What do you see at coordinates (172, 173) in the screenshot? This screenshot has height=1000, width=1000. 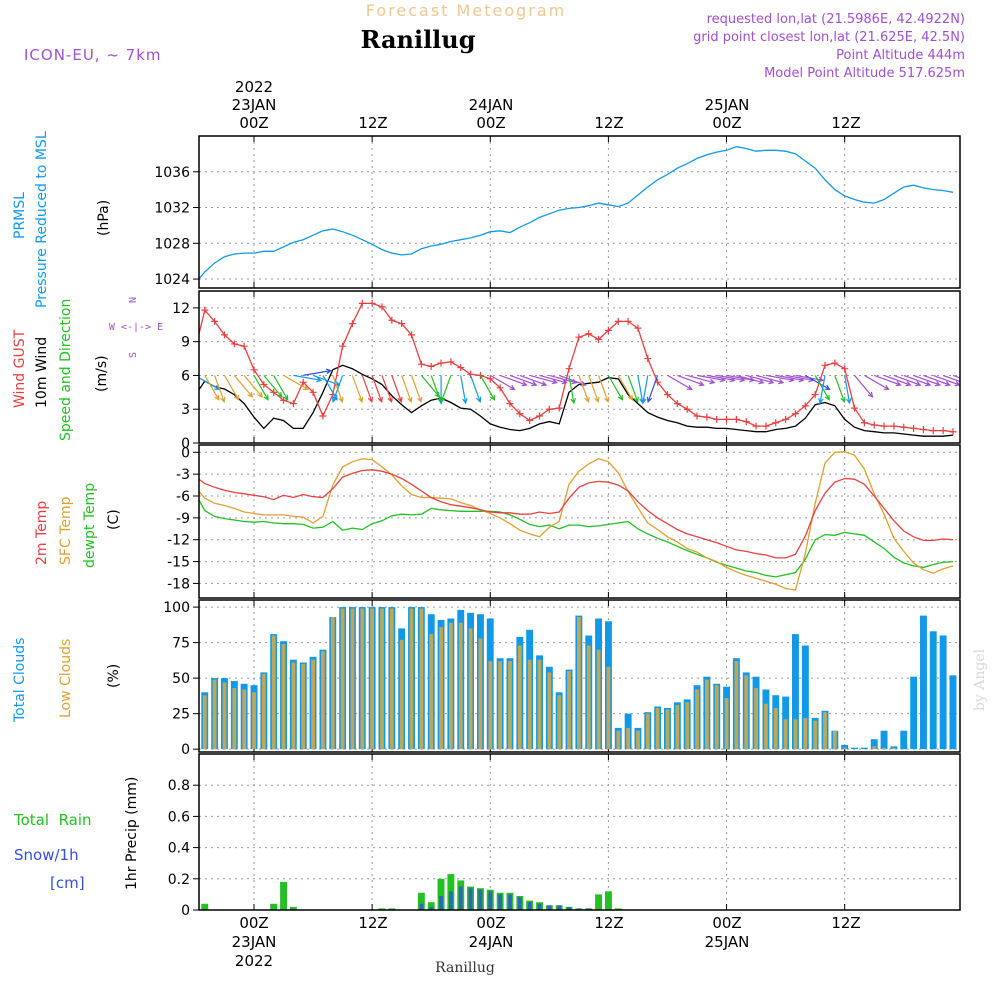 I see `ytick-label: 1036` at bounding box center [172, 173].